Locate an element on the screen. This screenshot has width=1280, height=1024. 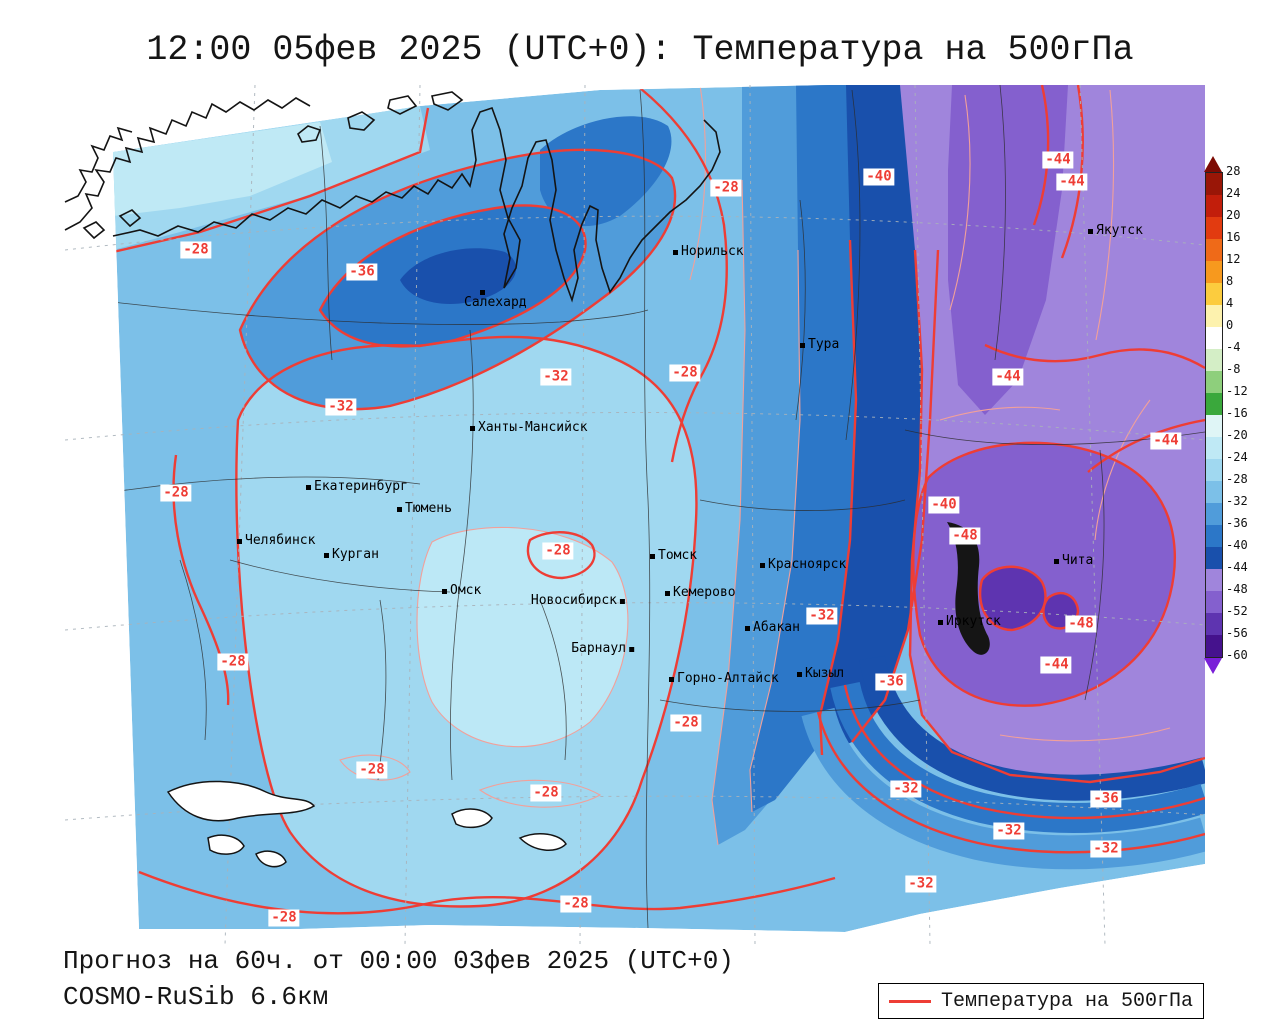
colorbar-tick-label: -24 is located at coordinates (1237, 457).